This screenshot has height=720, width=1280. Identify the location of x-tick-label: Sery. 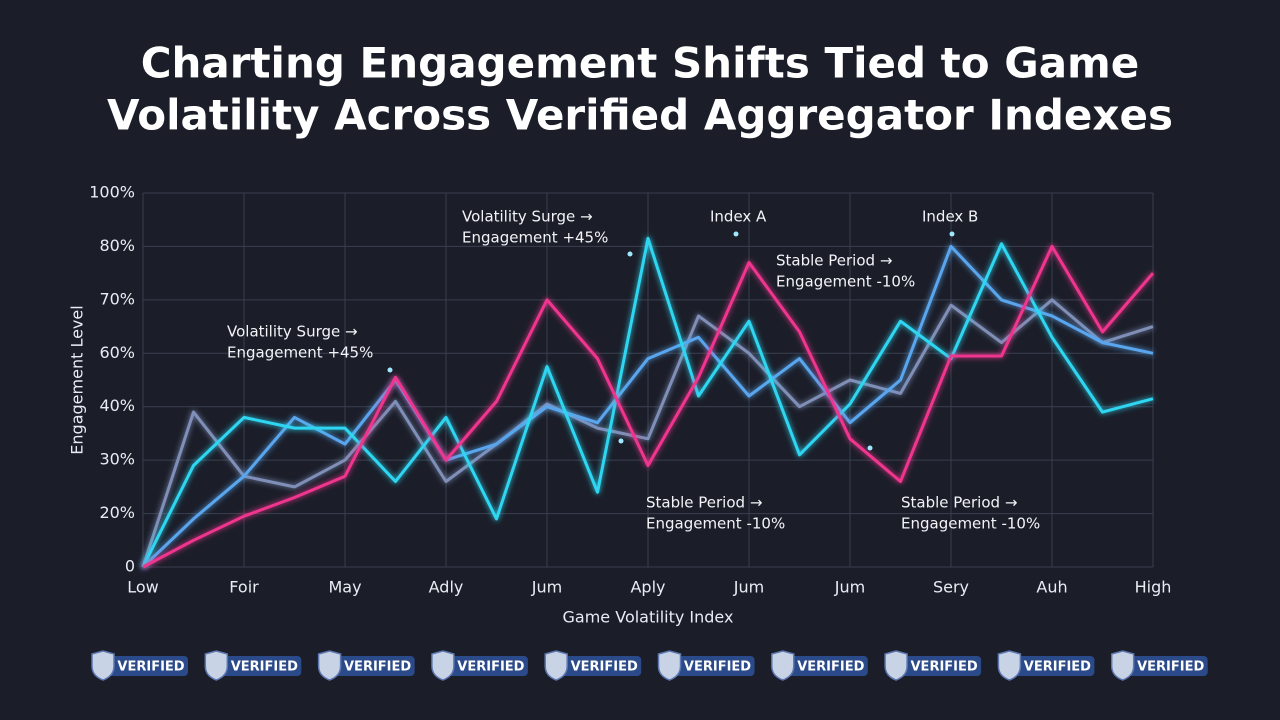
(951, 587).